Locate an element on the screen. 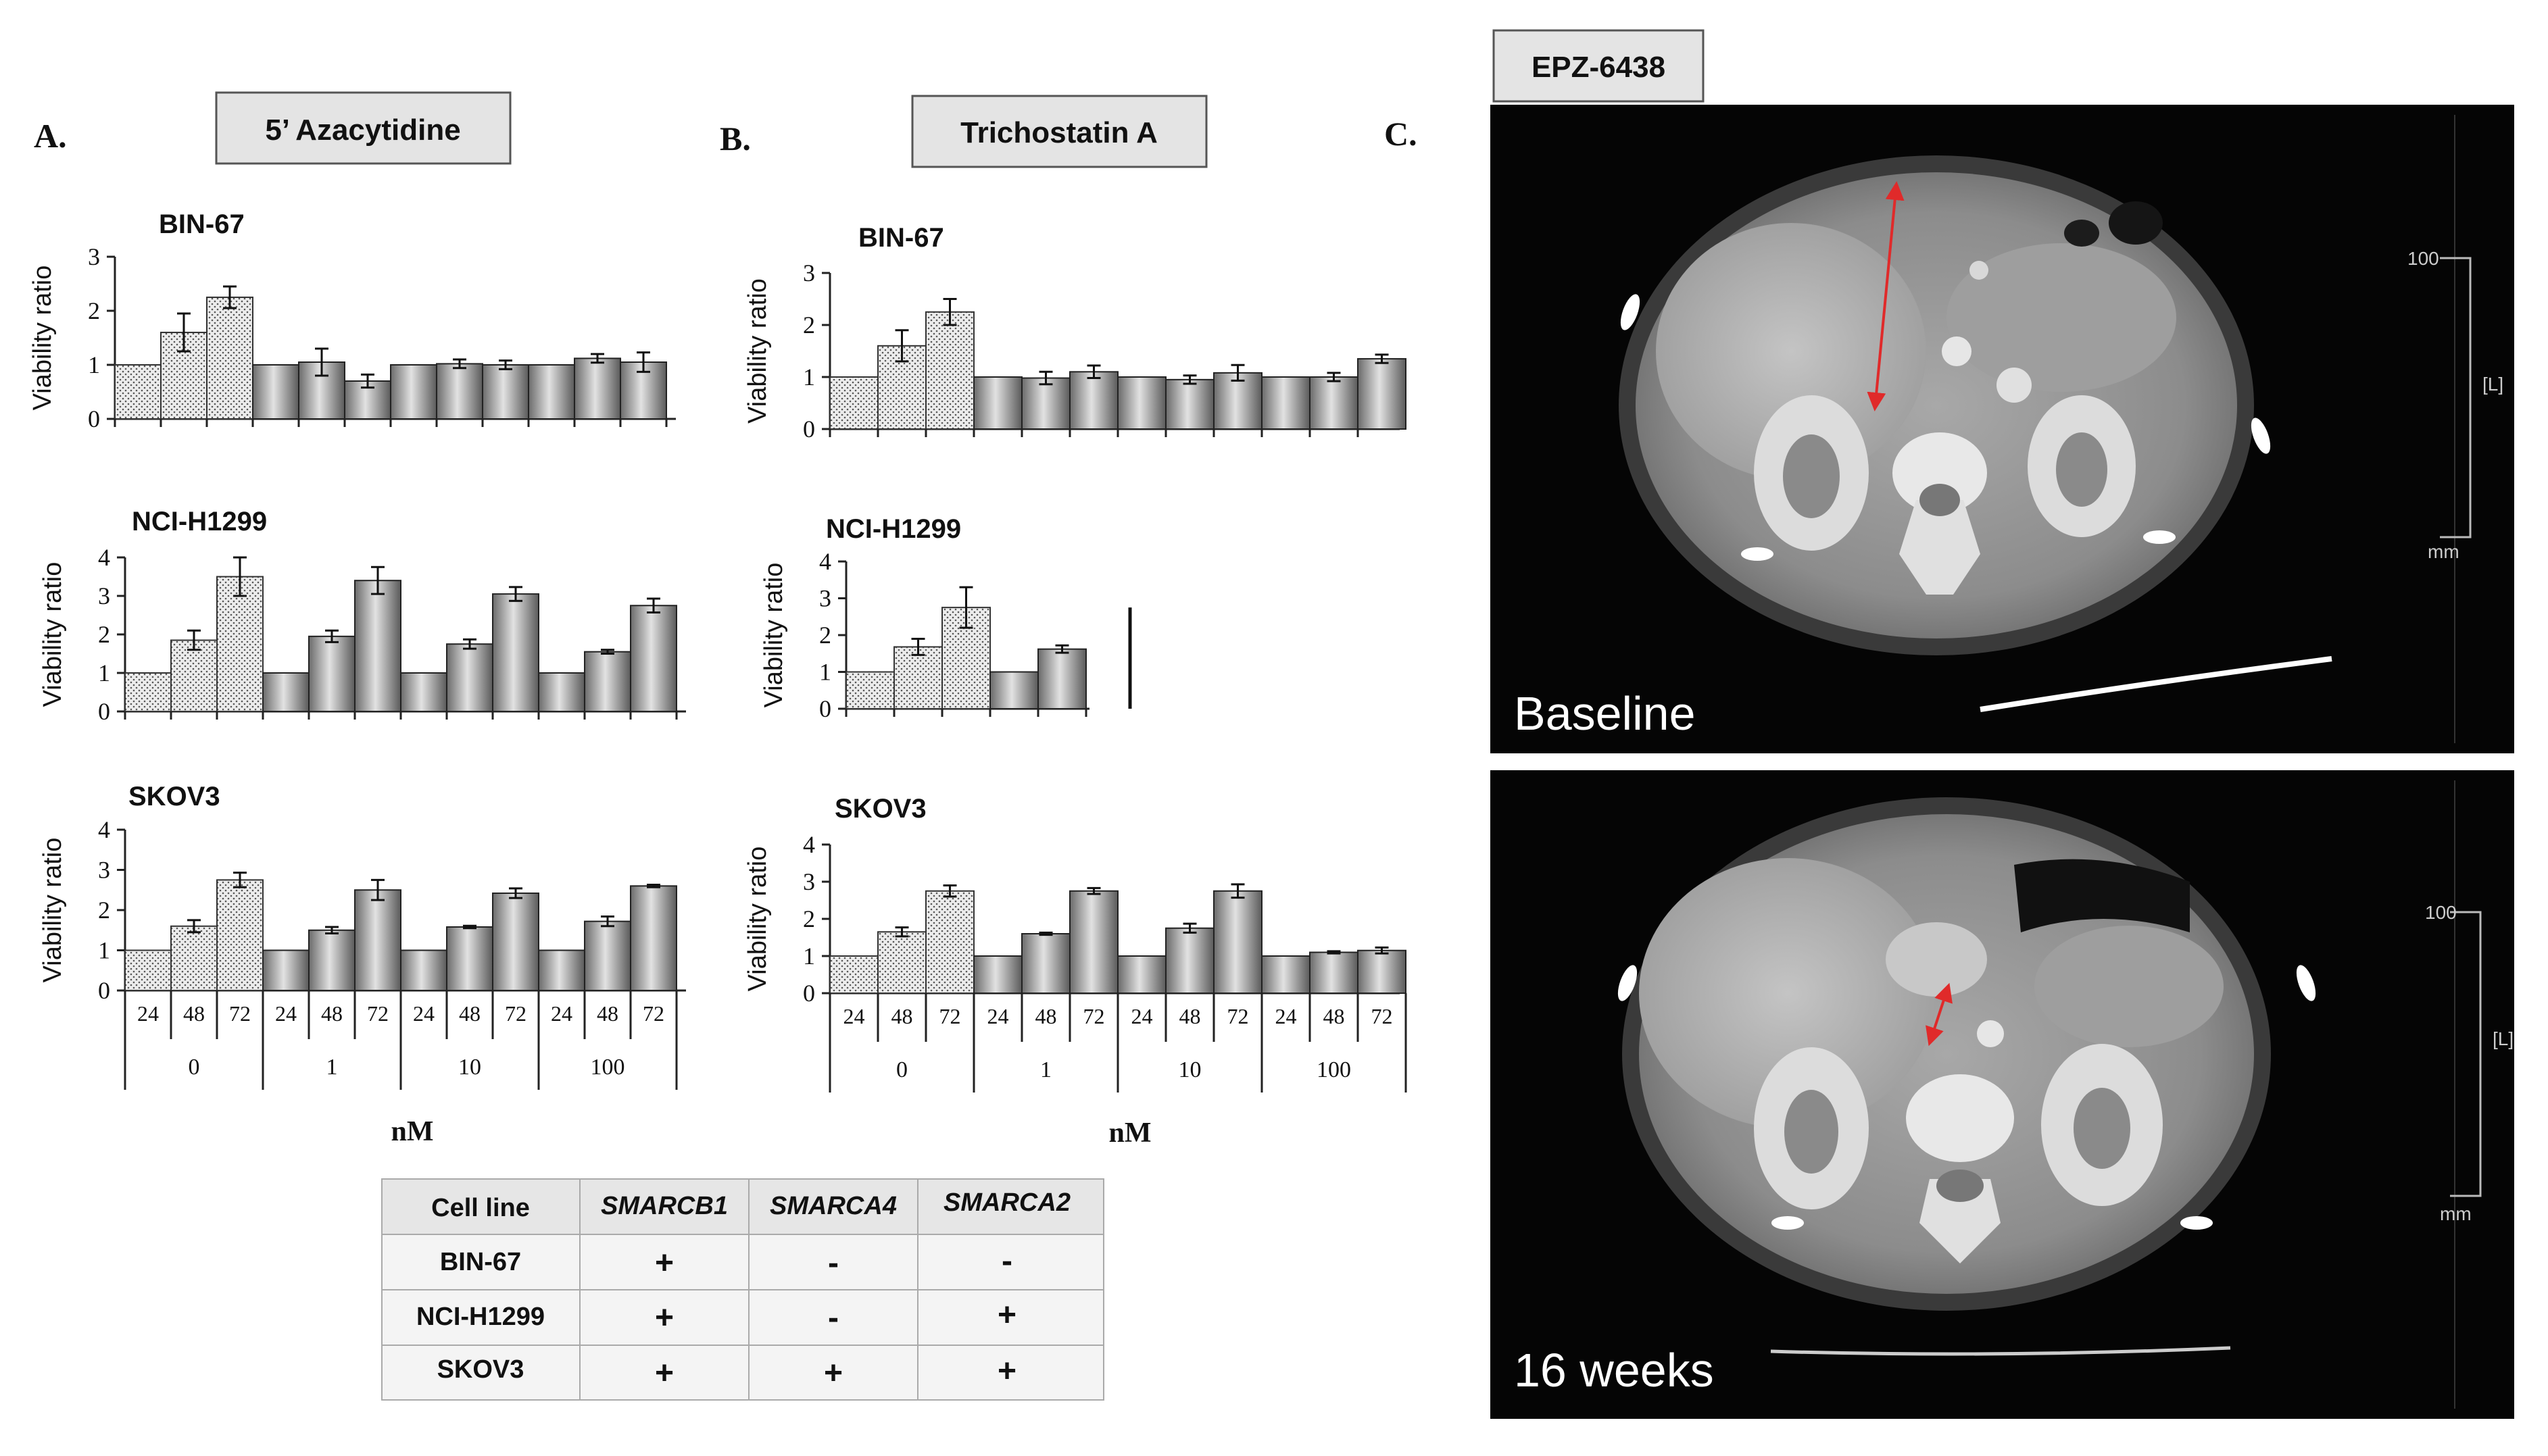 Image resolution: width=2548 pixels, height=1456 pixels. dose-group-label: 100 is located at coordinates (608, 1067).